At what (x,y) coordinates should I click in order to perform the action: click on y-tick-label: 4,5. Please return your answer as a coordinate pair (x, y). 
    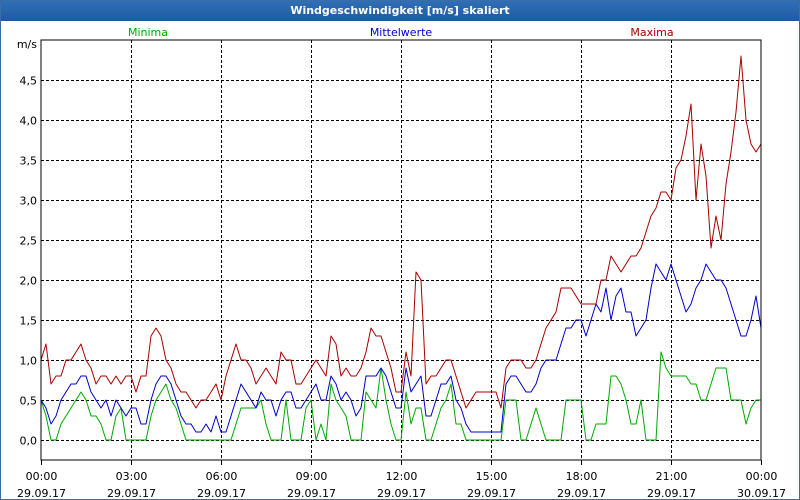
    Looking at the image, I should click on (29, 81).